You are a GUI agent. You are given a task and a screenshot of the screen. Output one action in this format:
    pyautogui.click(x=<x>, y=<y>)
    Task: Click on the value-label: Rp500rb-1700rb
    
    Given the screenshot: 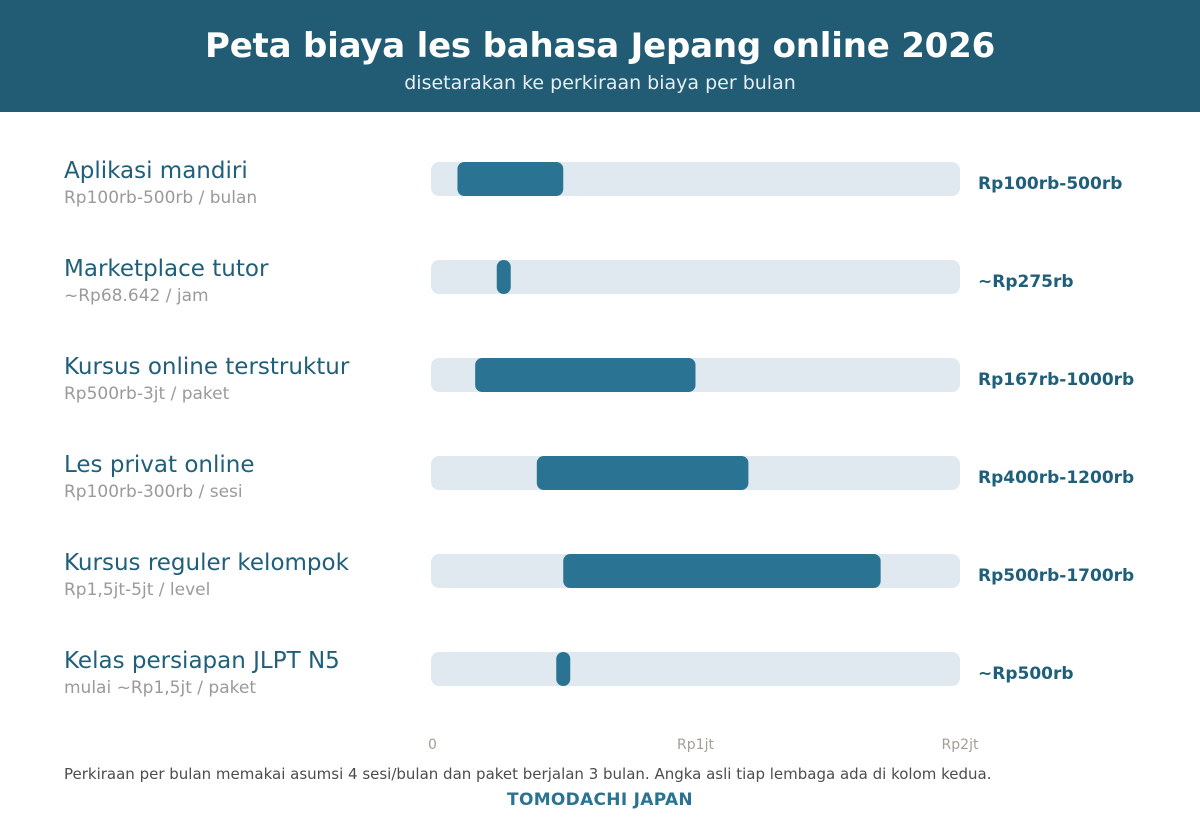 What is the action you would take?
    pyautogui.click(x=1056, y=576)
    